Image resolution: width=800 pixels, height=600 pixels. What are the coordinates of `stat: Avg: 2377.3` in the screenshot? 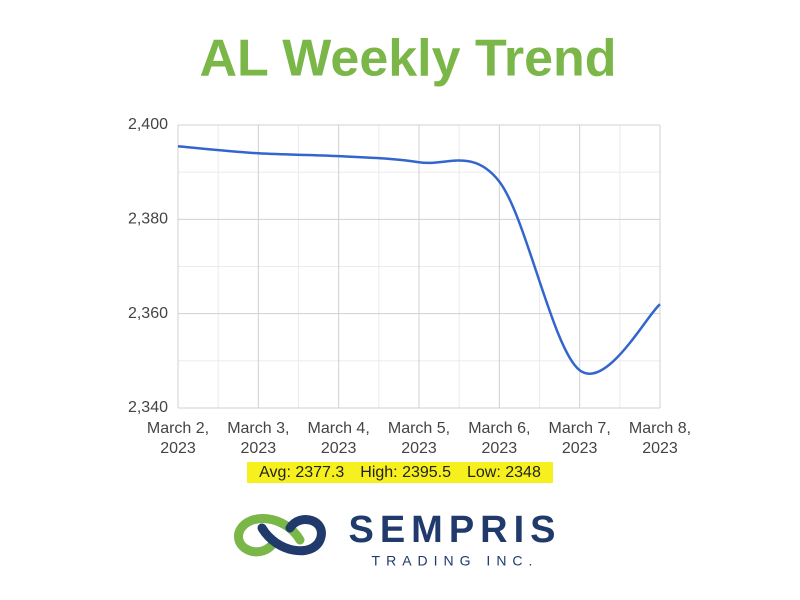 It's located at (302, 472).